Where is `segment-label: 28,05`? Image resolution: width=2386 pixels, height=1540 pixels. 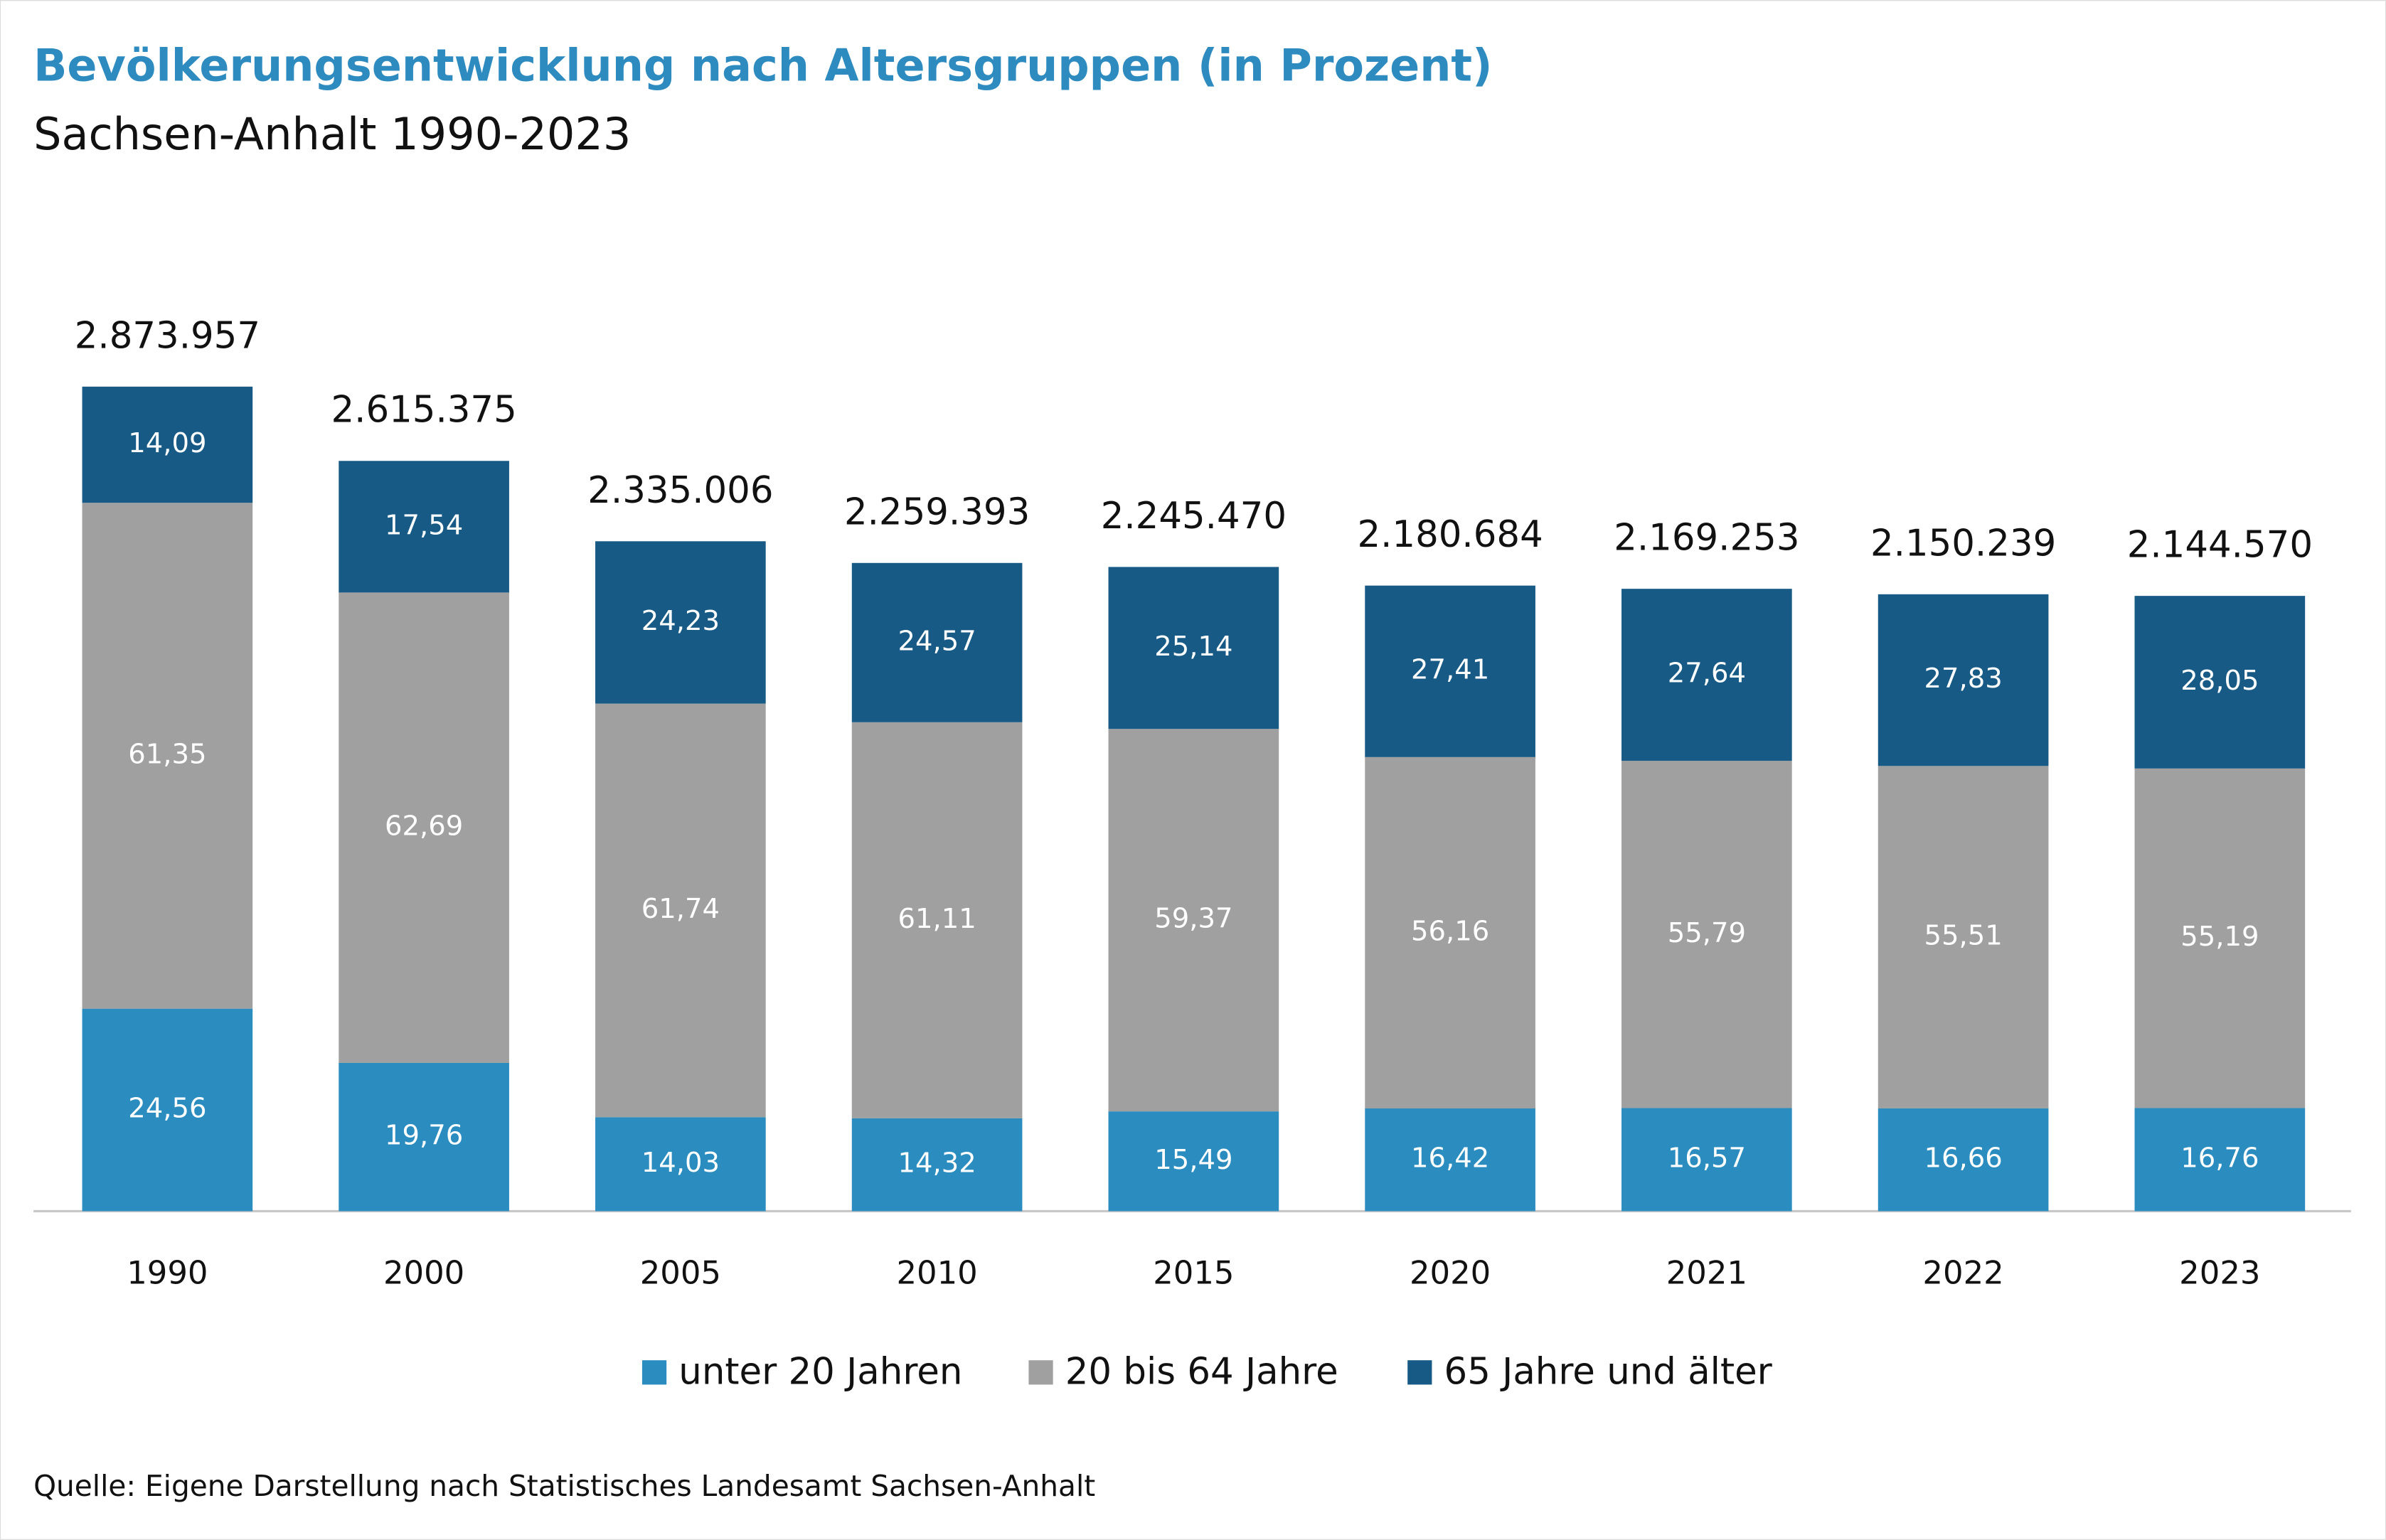 segment-label: 28,05 is located at coordinates (2219, 681).